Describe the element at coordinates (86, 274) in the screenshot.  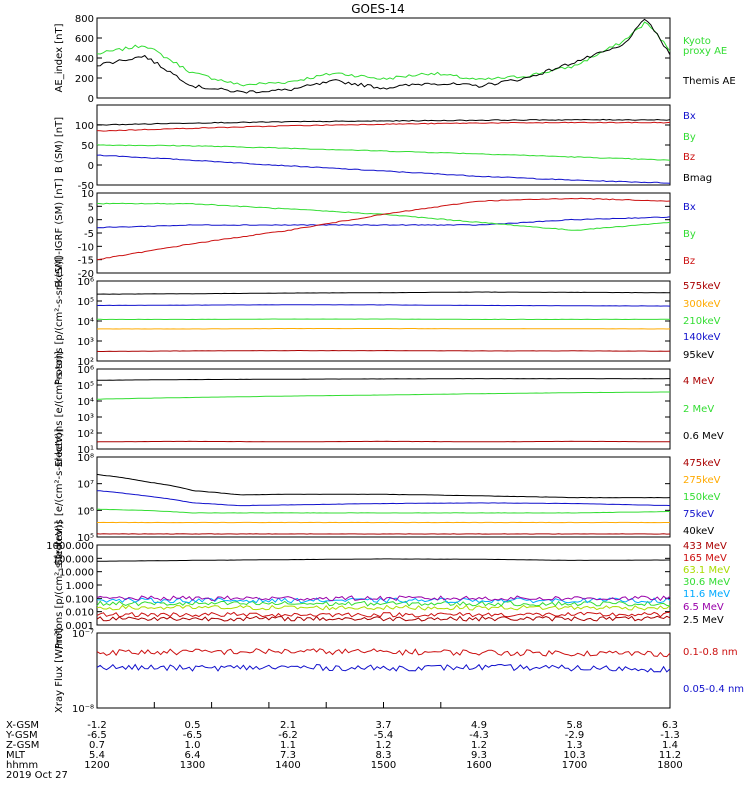
I see `y-tick-label: -20` at that location.